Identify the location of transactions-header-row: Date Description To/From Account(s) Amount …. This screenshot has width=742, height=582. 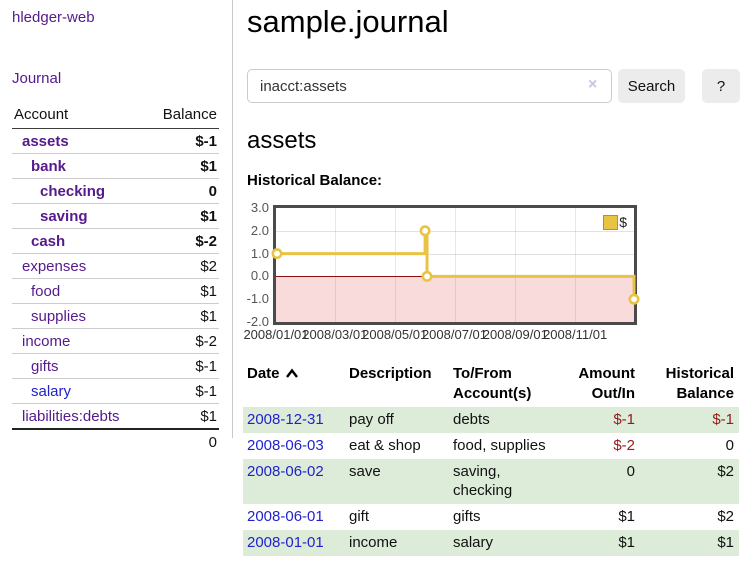
(491, 384).